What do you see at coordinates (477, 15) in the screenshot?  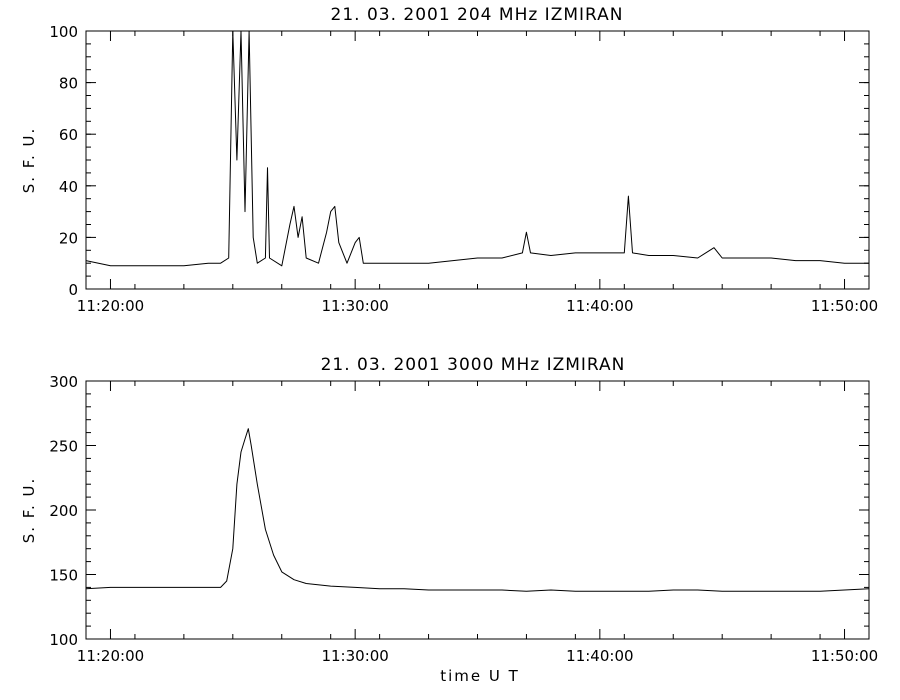 I see `chart-title: 21. 03. 2001 204 MHz IZMIRAN` at bounding box center [477, 15].